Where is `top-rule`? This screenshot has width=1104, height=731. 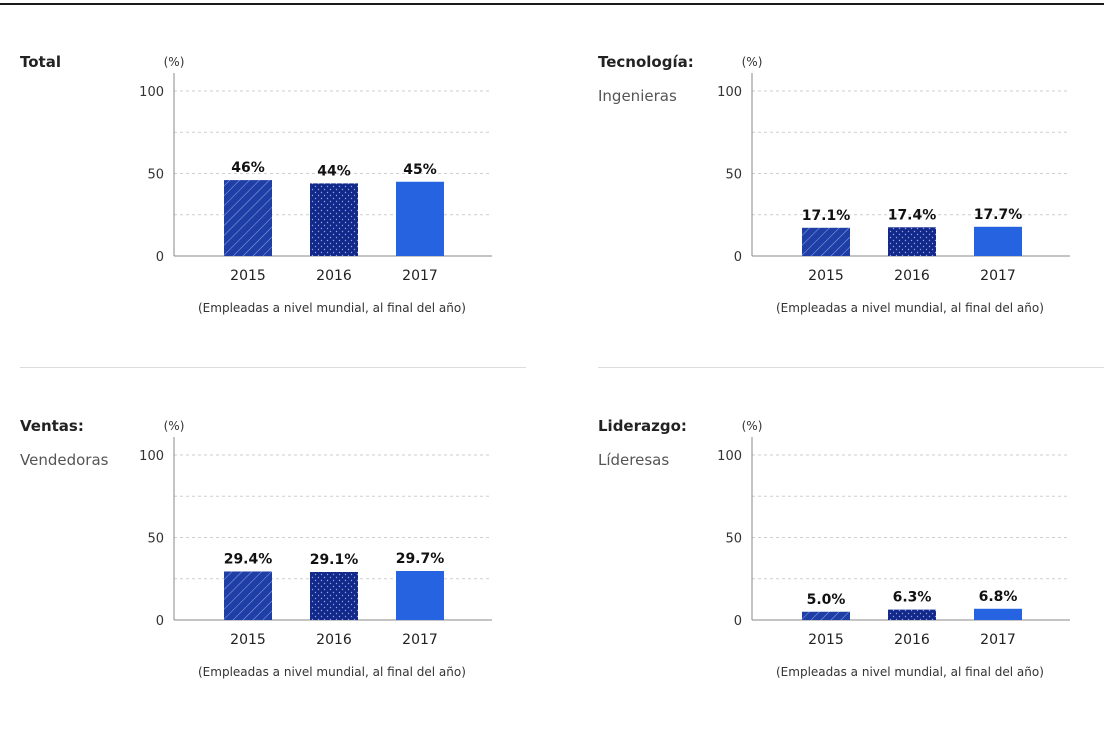
top-rule is located at coordinates (552, 4).